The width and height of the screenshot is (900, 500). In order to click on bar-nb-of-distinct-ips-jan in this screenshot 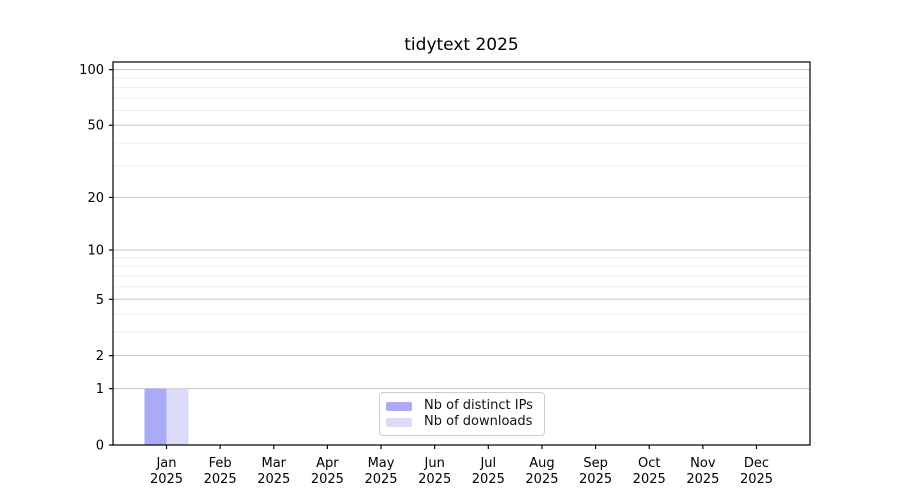, I will do `click(155, 416)`.